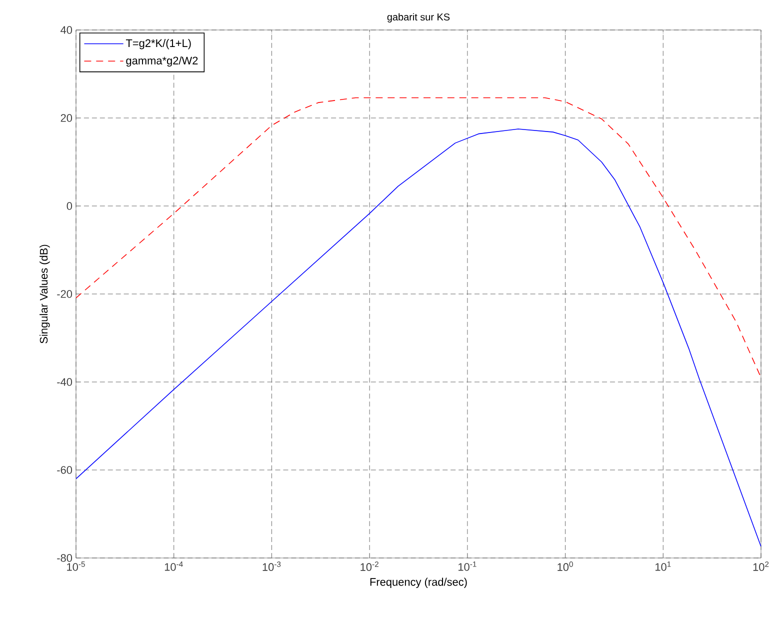 The width and height of the screenshot is (780, 633). Describe the element at coordinates (271, 566) in the screenshot. I see `x-tick-label: 10$^{-3}$` at that location.